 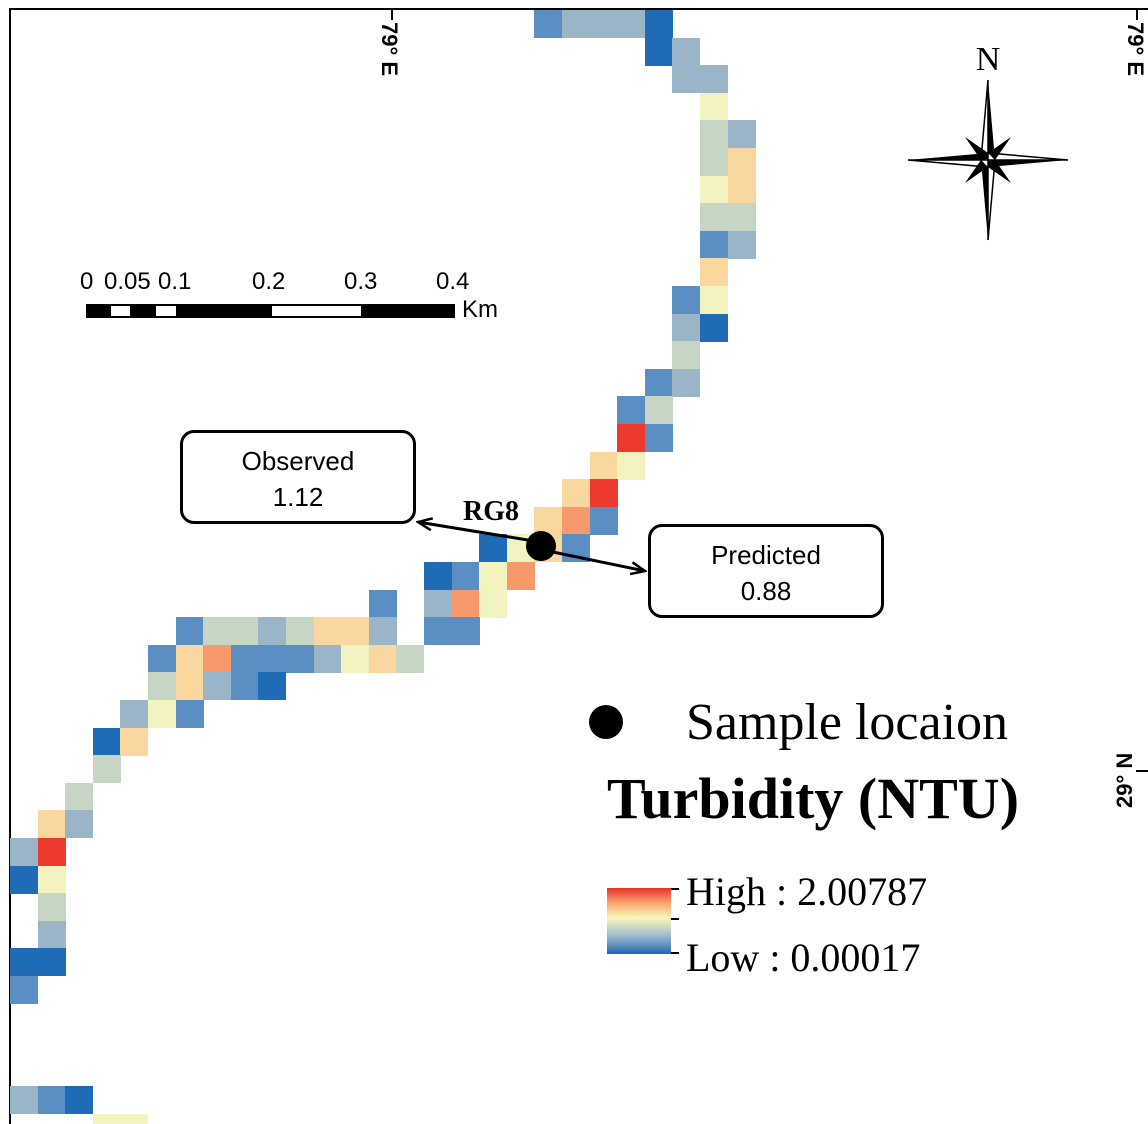 What do you see at coordinates (813, 798) in the screenshot?
I see `legend-title: Turbidity (NTU)` at bounding box center [813, 798].